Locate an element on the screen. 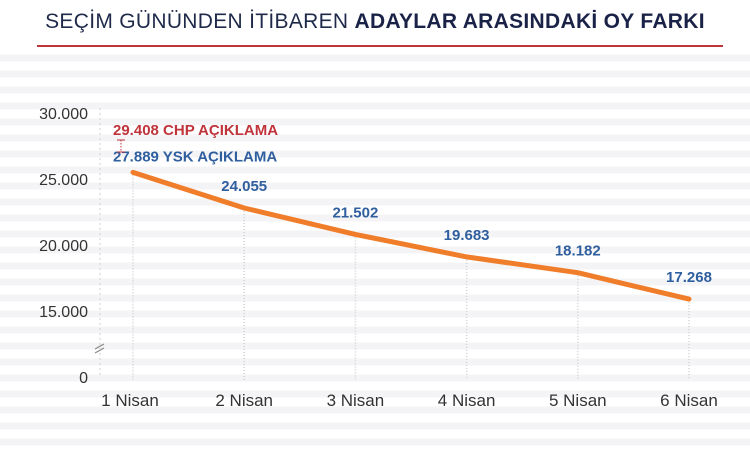  title-bold: ADAYLAR ARASINDAKİ OY FARKI is located at coordinates (529, 21).